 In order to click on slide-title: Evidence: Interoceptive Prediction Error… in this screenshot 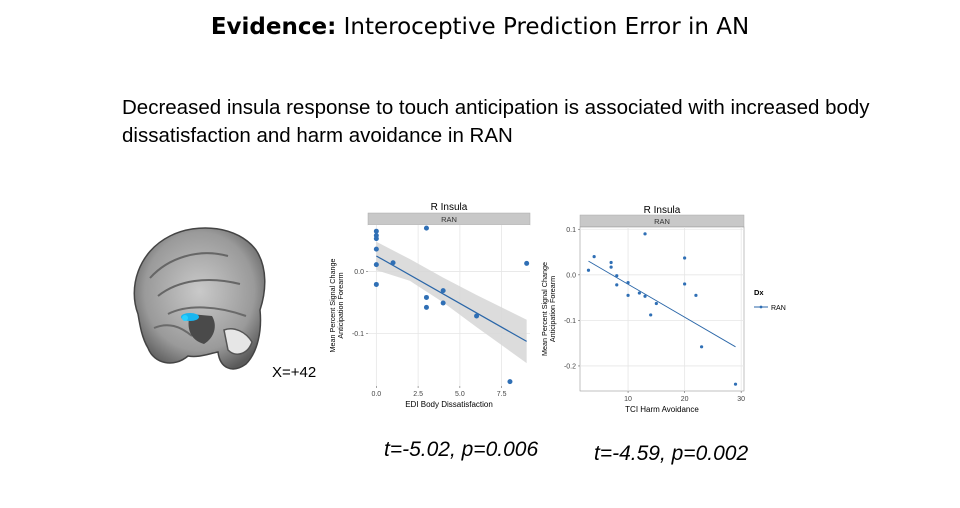, I will do `click(480, 27)`.